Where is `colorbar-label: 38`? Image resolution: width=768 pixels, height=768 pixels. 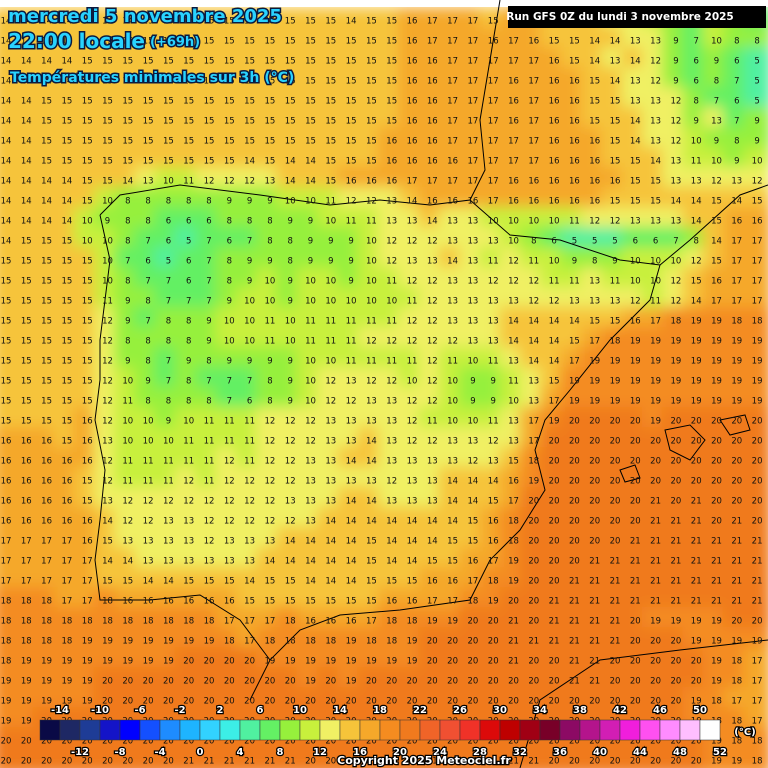
colorbar-label: 38 is located at coordinates (580, 710).